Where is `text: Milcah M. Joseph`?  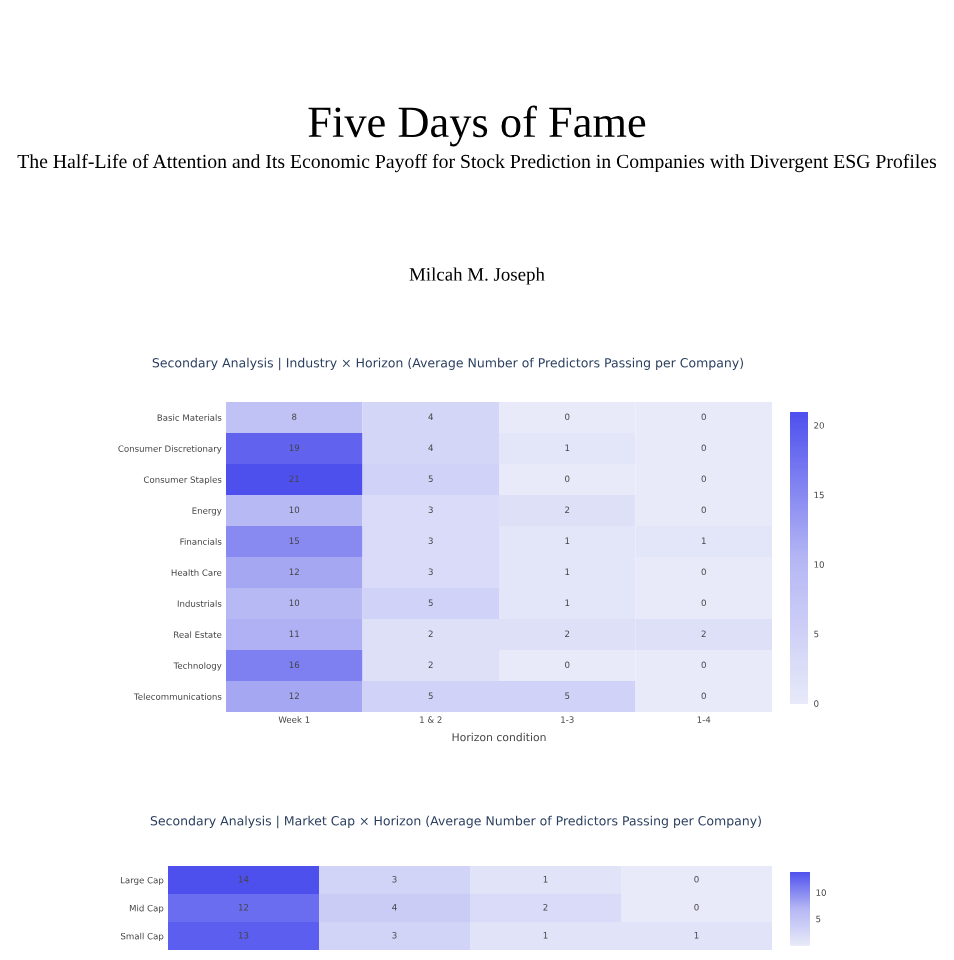
text: Milcah M. Joseph is located at coordinates (477, 276).